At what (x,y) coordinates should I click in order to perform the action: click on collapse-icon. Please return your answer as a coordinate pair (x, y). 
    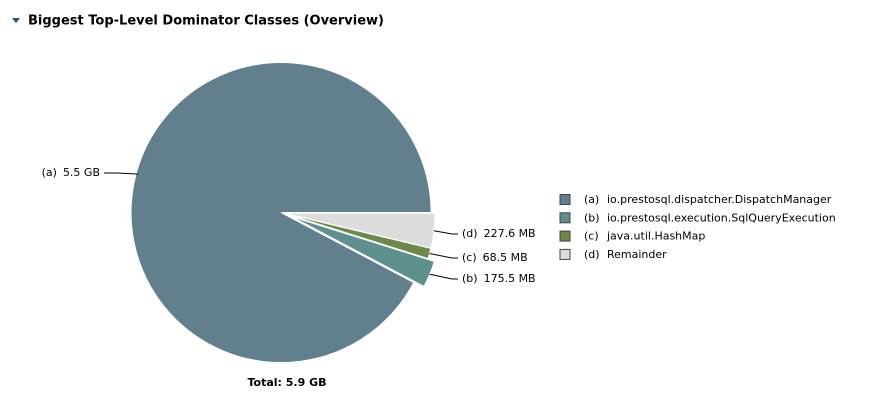
    Looking at the image, I should click on (16, 20).